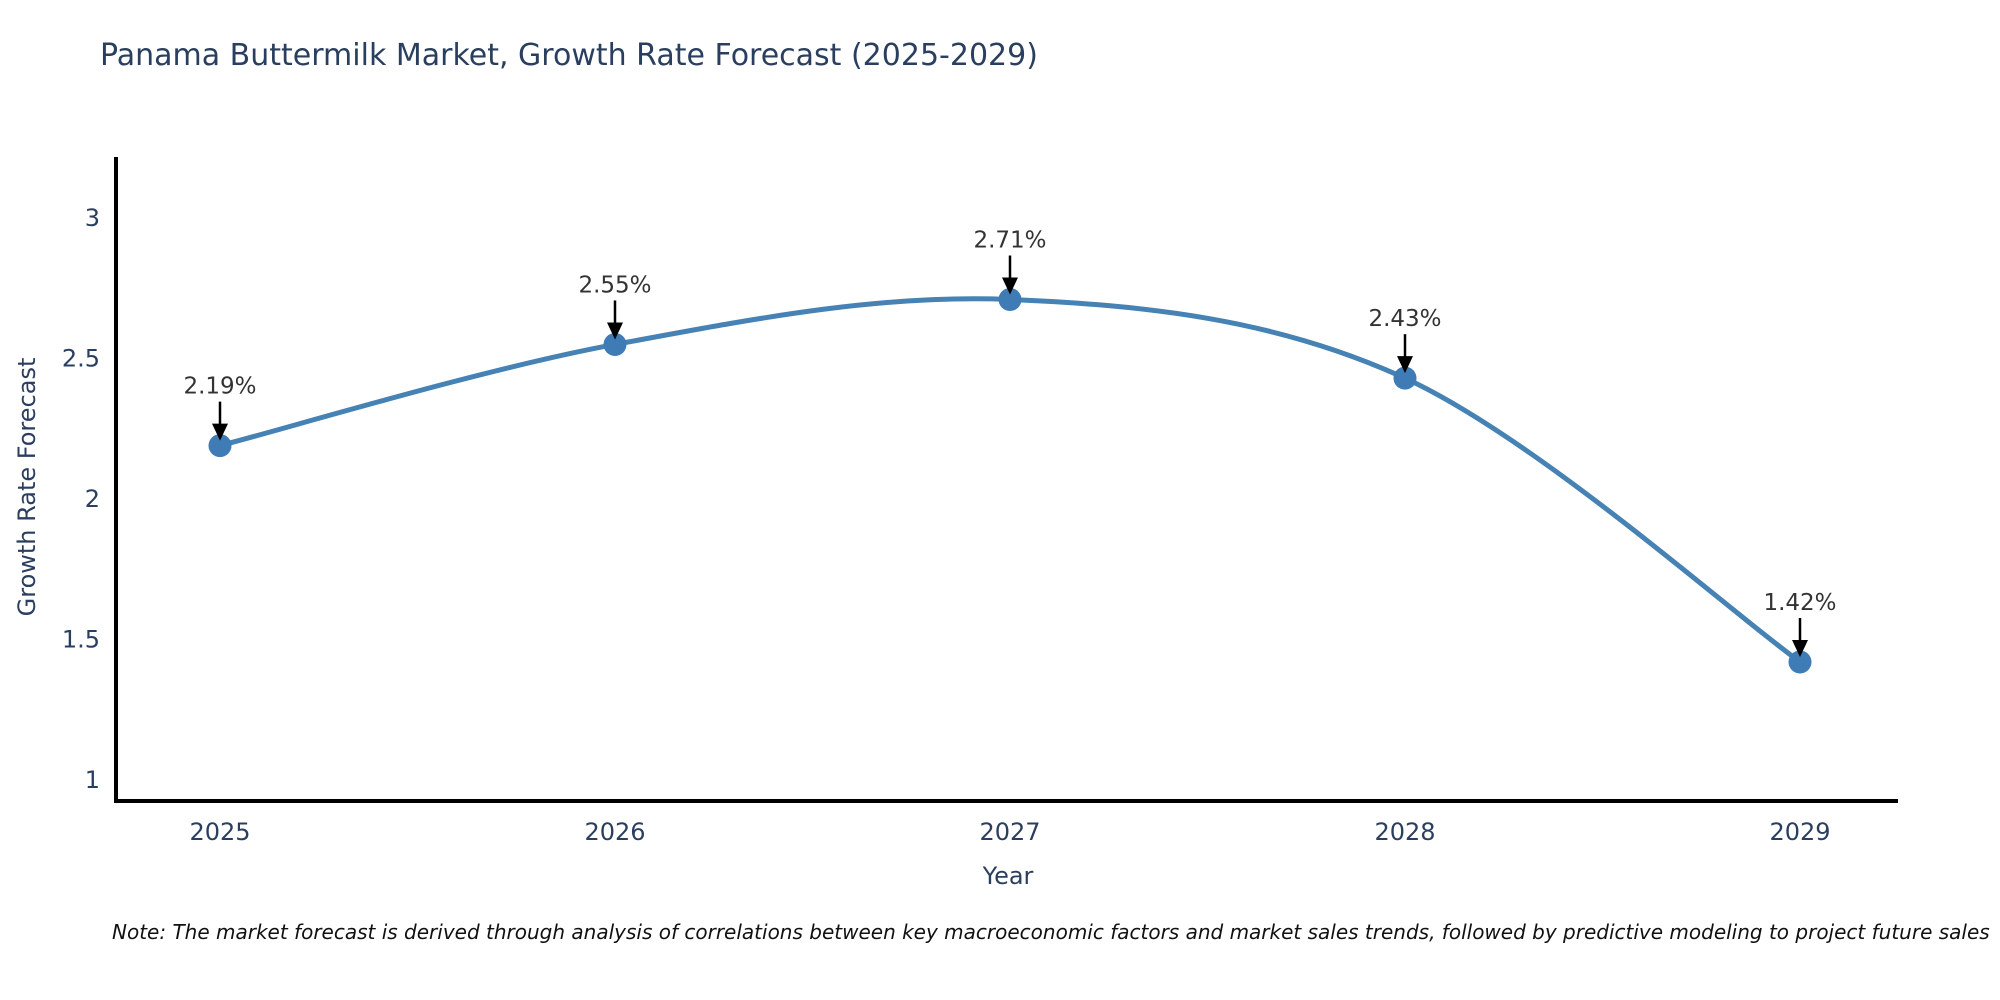 Image resolution: width=2000 pixels, height=1000 pixels. What do you see at coordinates (614, 832) in the screenshot?
I see `x-tick-label: 2026` at bounding box center [614, 832].